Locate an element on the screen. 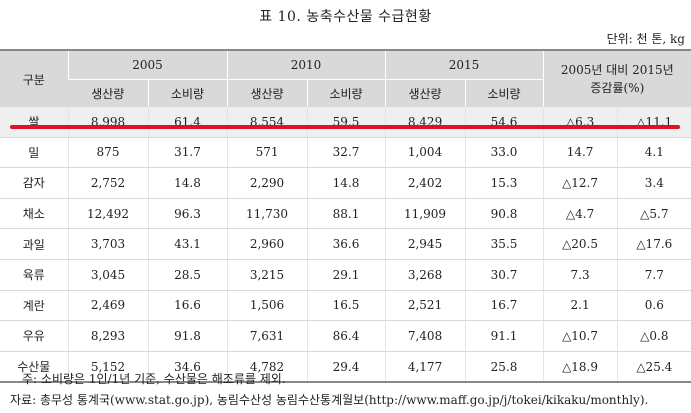 This screenshot has width=691, height=413. table-cell: 16.6 is located at coordinates (187, 306).